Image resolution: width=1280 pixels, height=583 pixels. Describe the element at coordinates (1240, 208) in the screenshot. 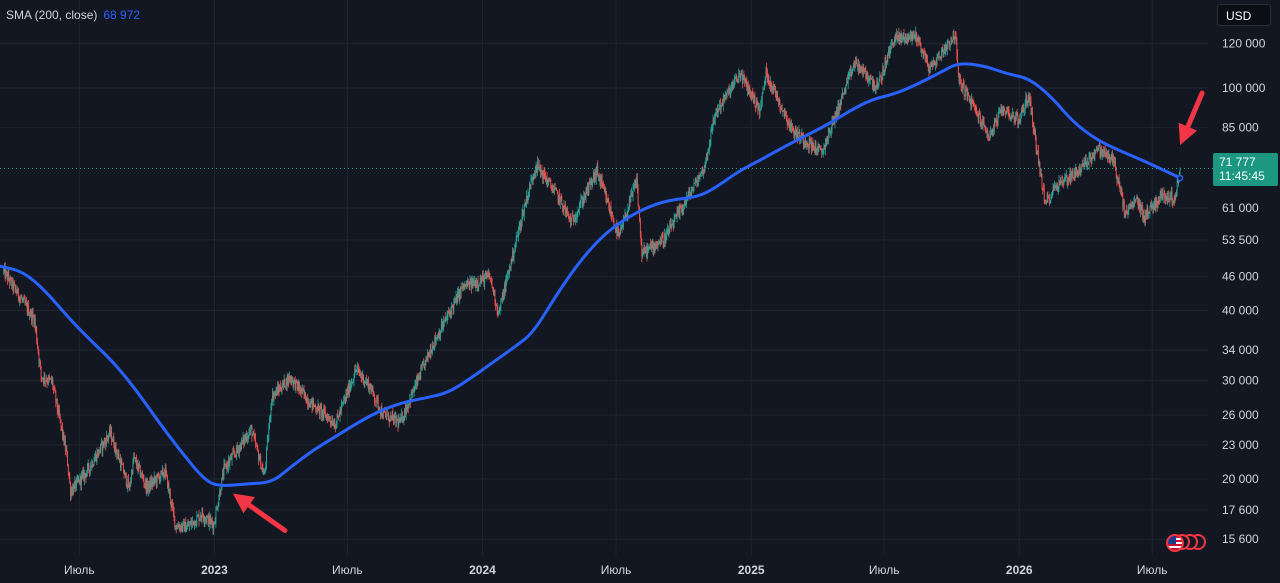

I see `price-axis-label: 61 000` at that location.